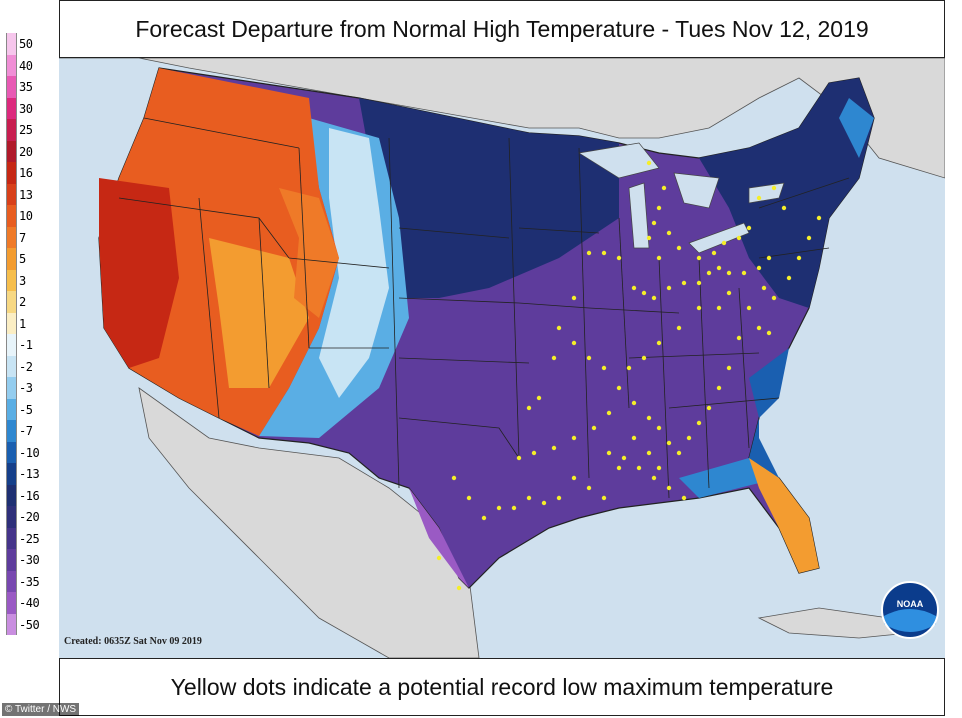 This screenshot has width=962, height=718. Describe the element at coordinates (26, 130) in the screenshot. I see `legend-label: 25` at that location.